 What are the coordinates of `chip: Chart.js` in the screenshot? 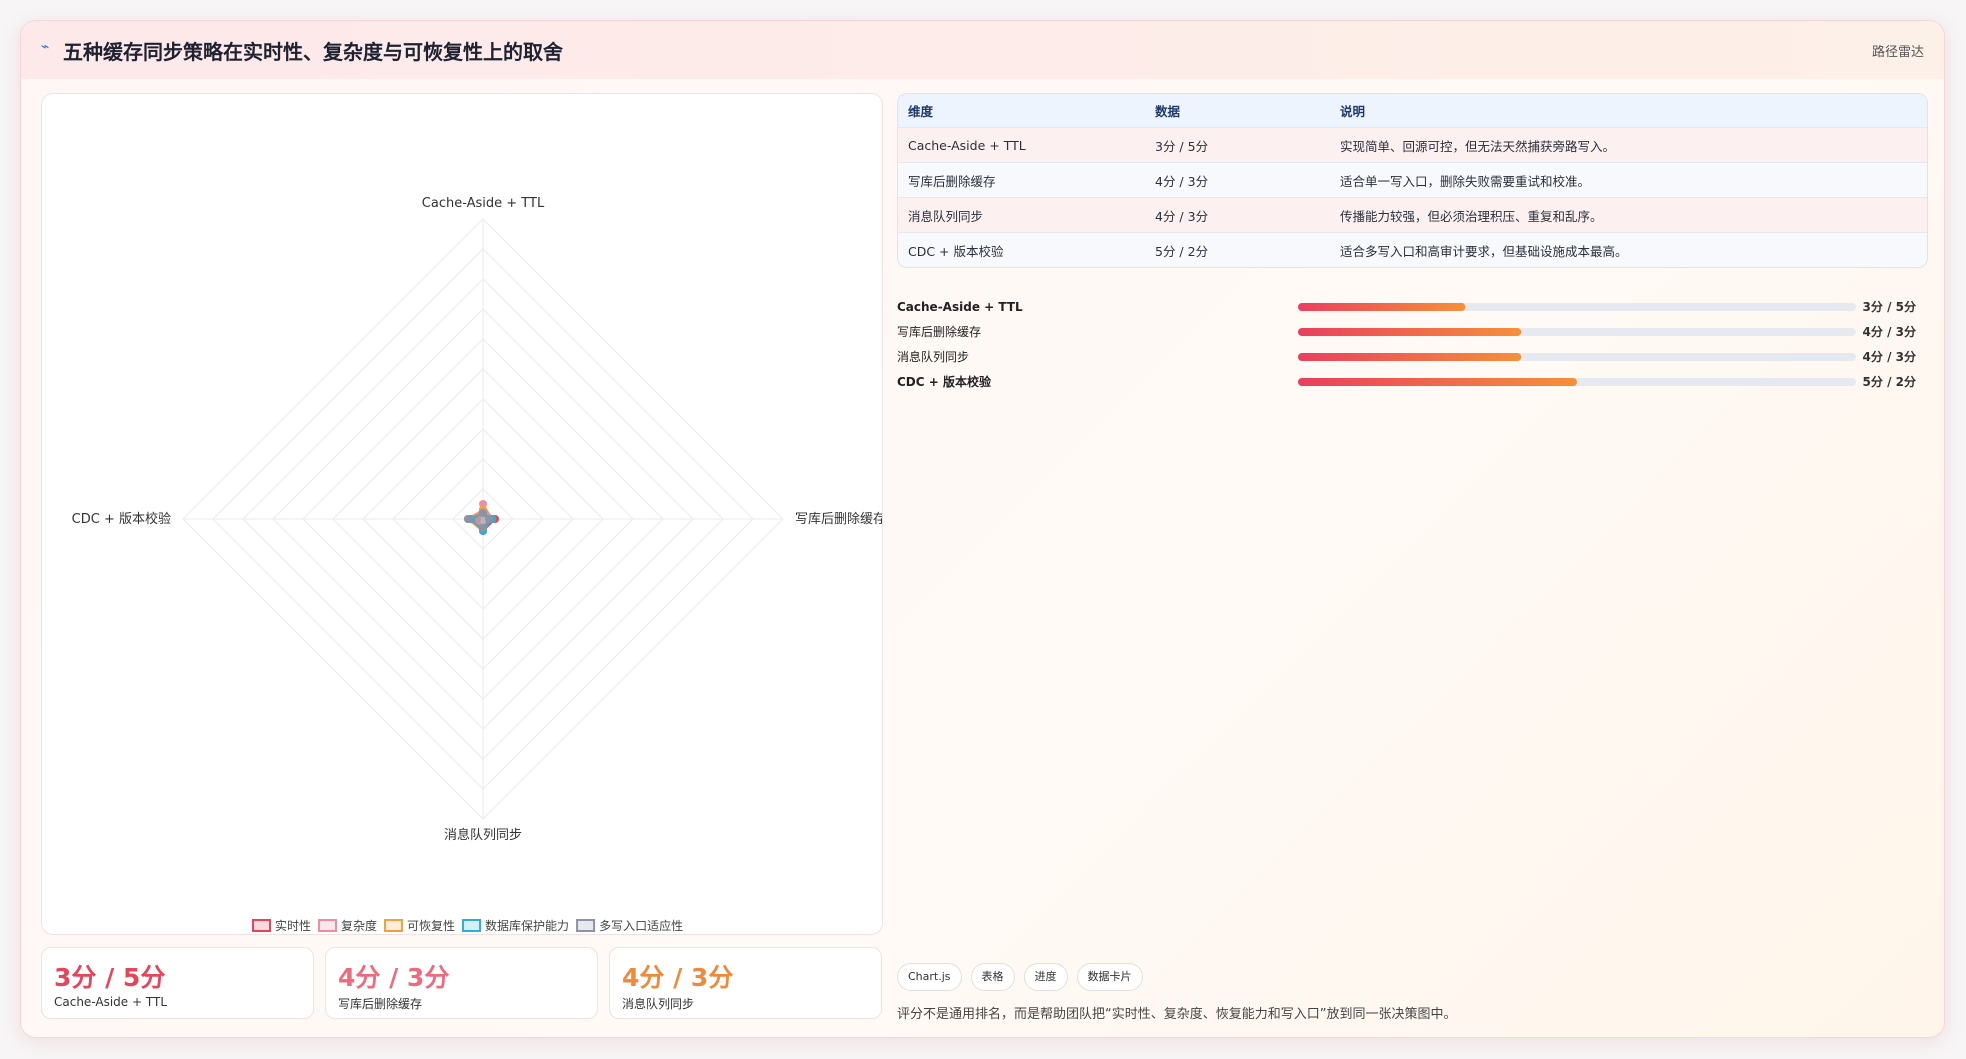 It's located at (929, 977).